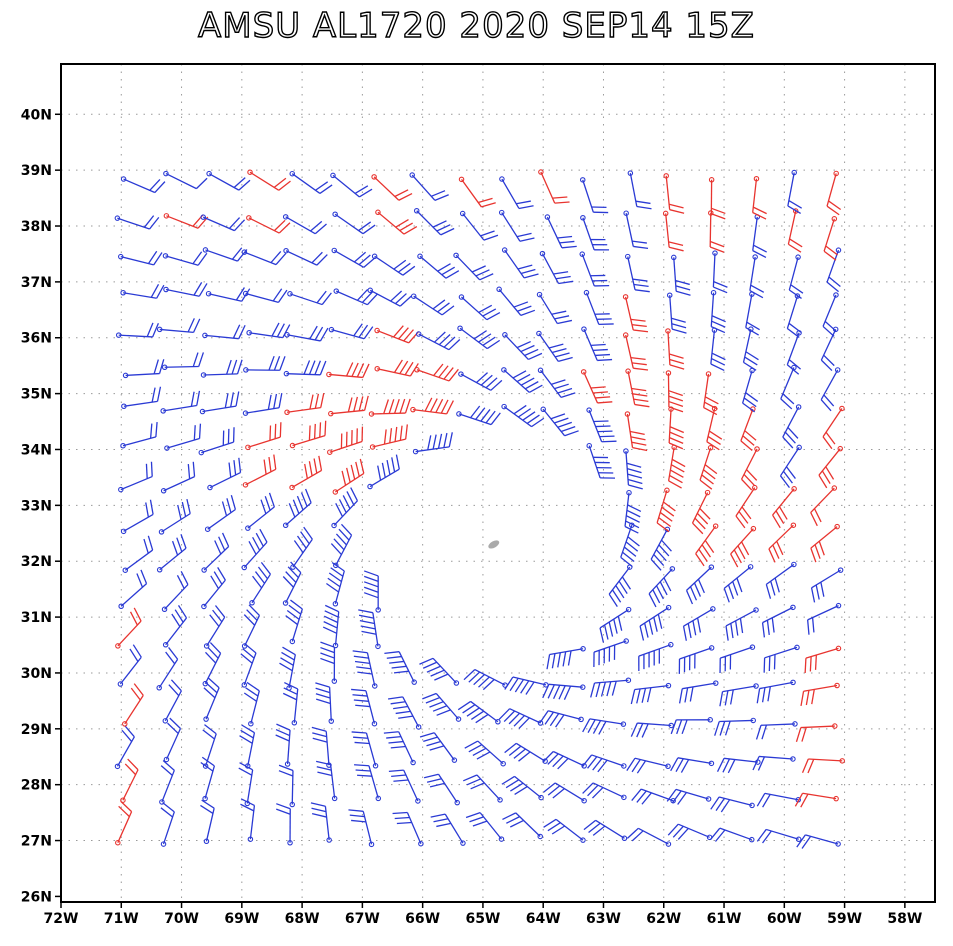  Describe the element at coordinates (36, 339) in the screenshot. I see `y-tick-label: 36N` at that location.